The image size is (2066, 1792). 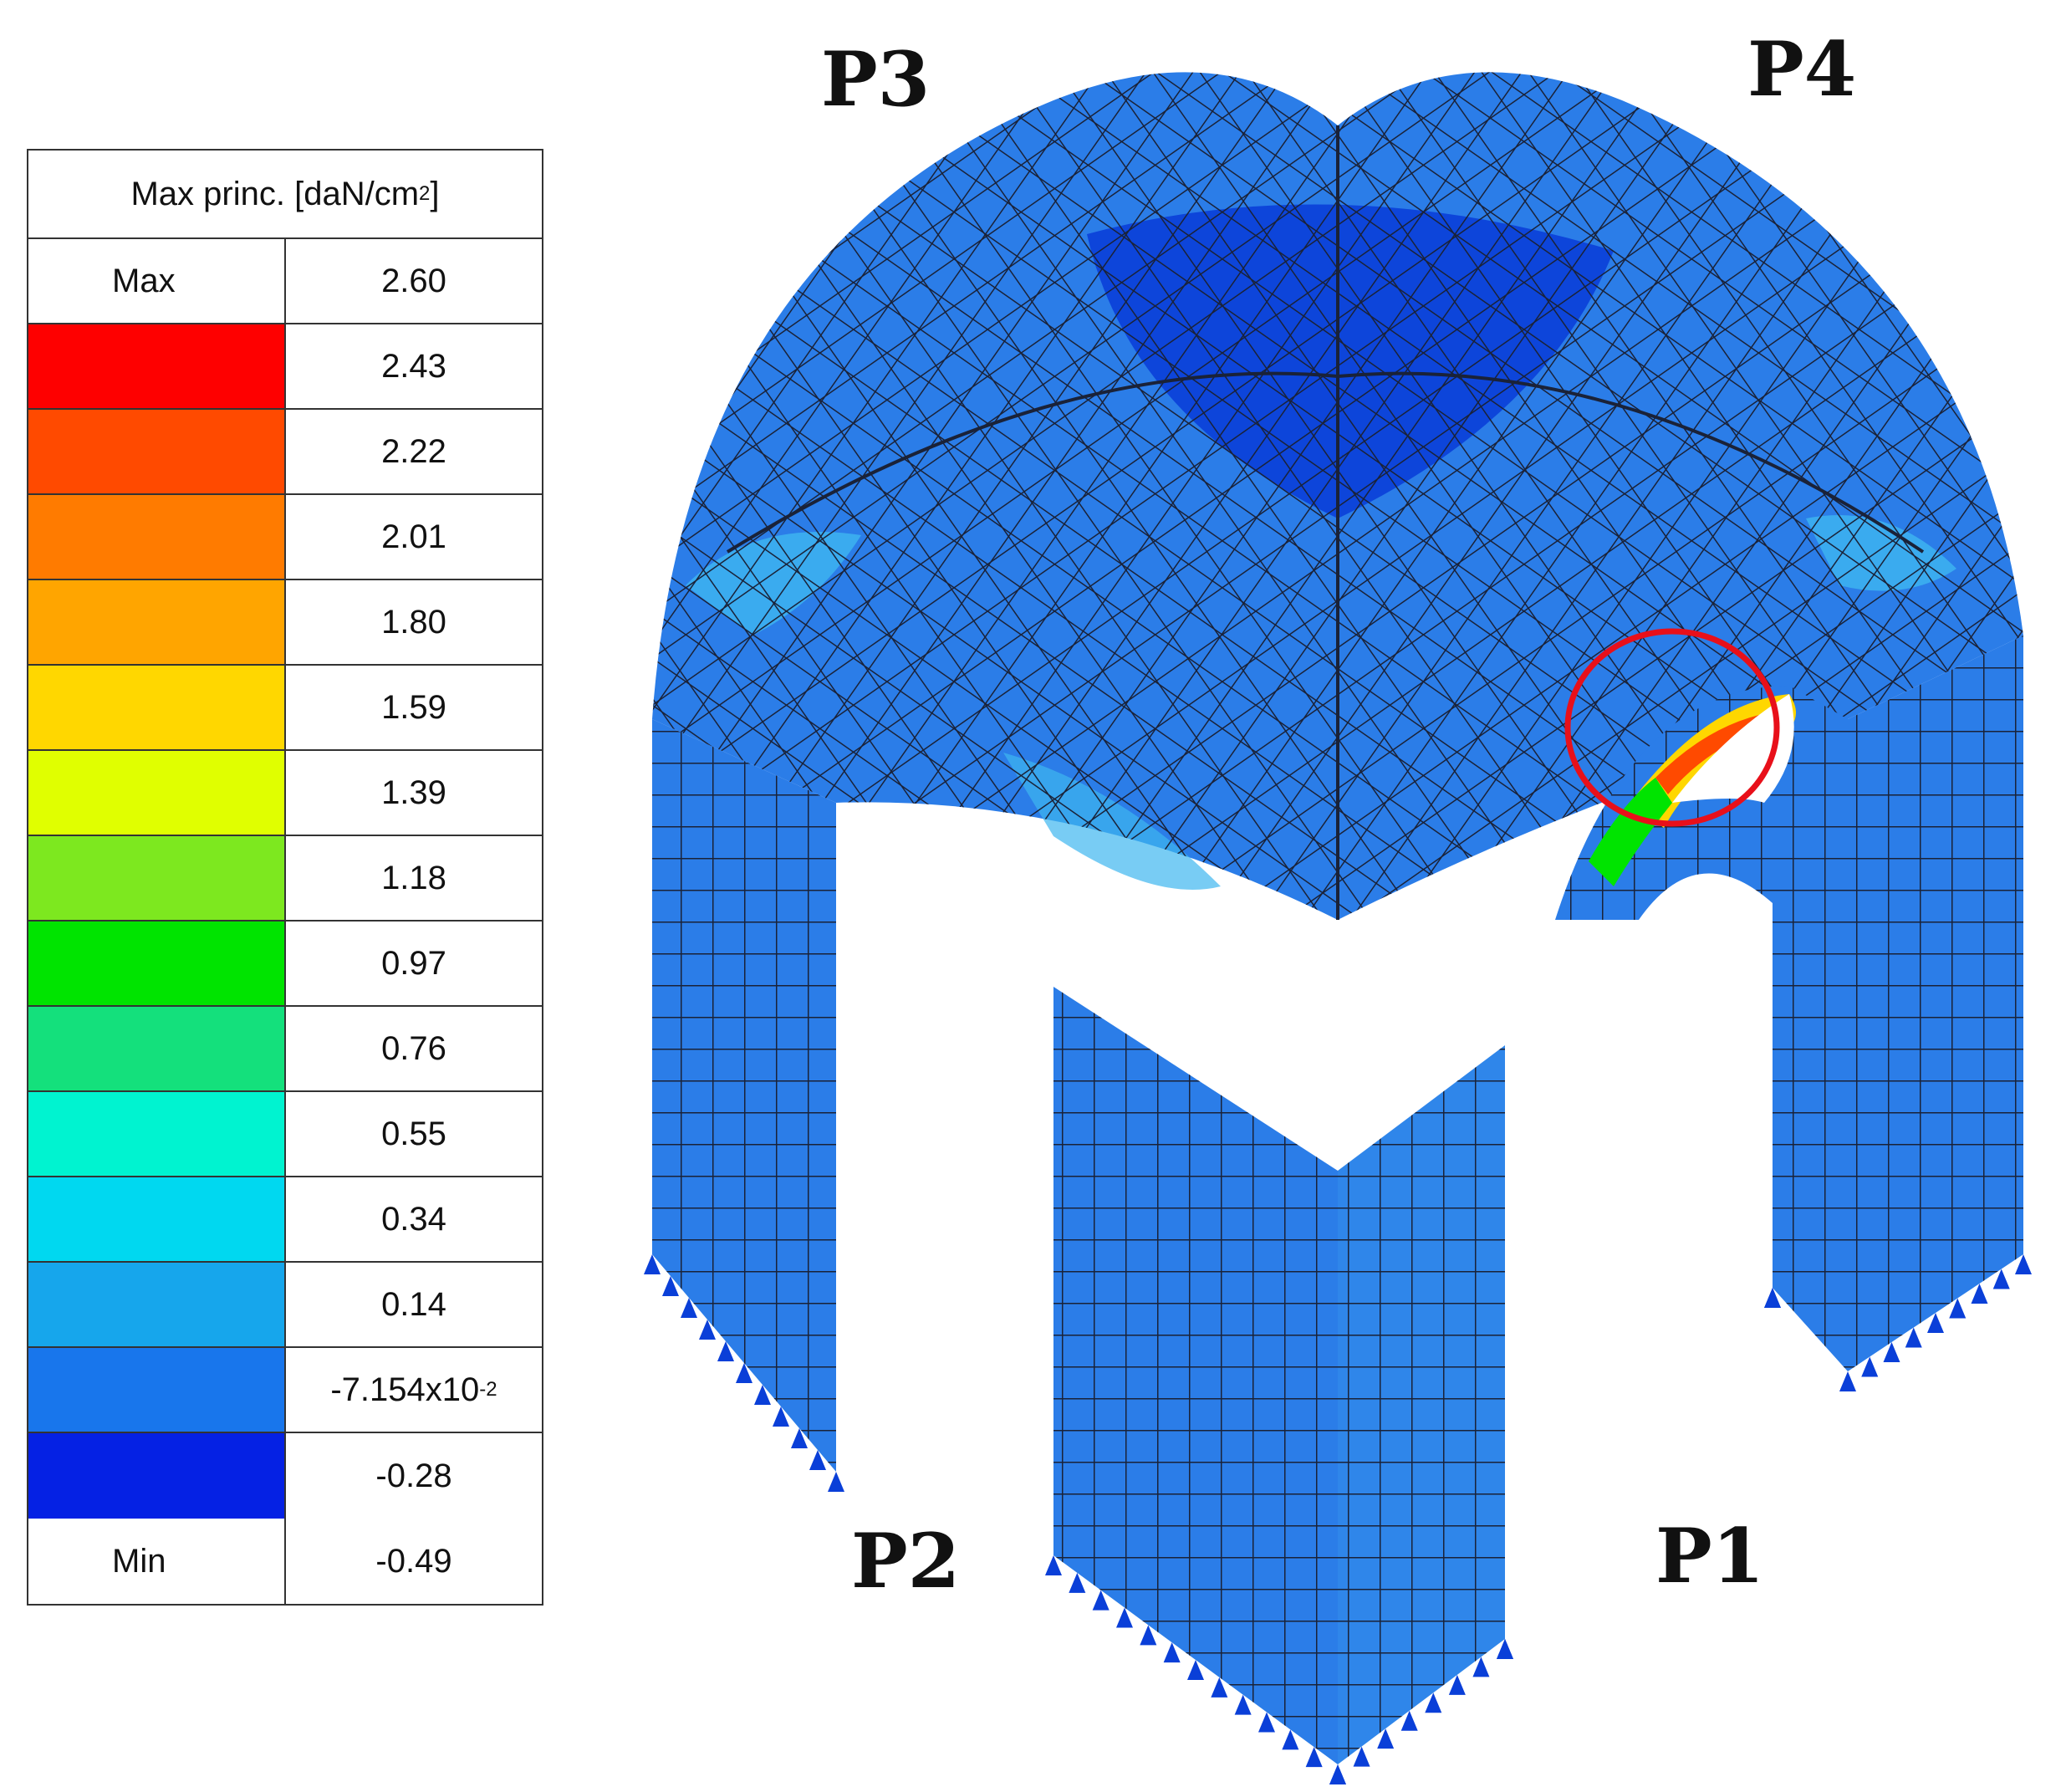 I want to click on legend-band-value: 1.59, so click(x=413, y=707).